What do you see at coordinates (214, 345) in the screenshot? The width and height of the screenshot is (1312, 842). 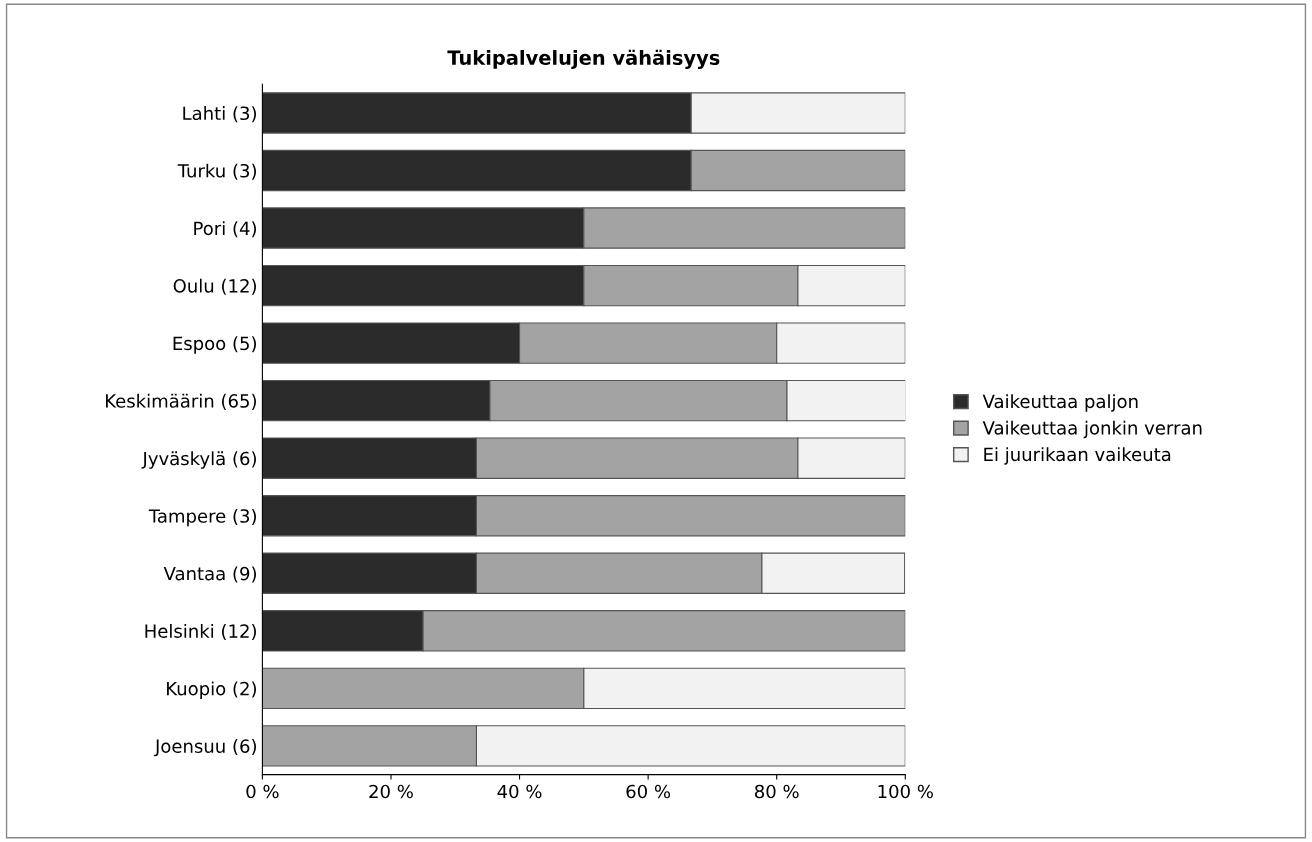 I see `y-tick-label: Espoo (5)` at bounding box center [214, 345].